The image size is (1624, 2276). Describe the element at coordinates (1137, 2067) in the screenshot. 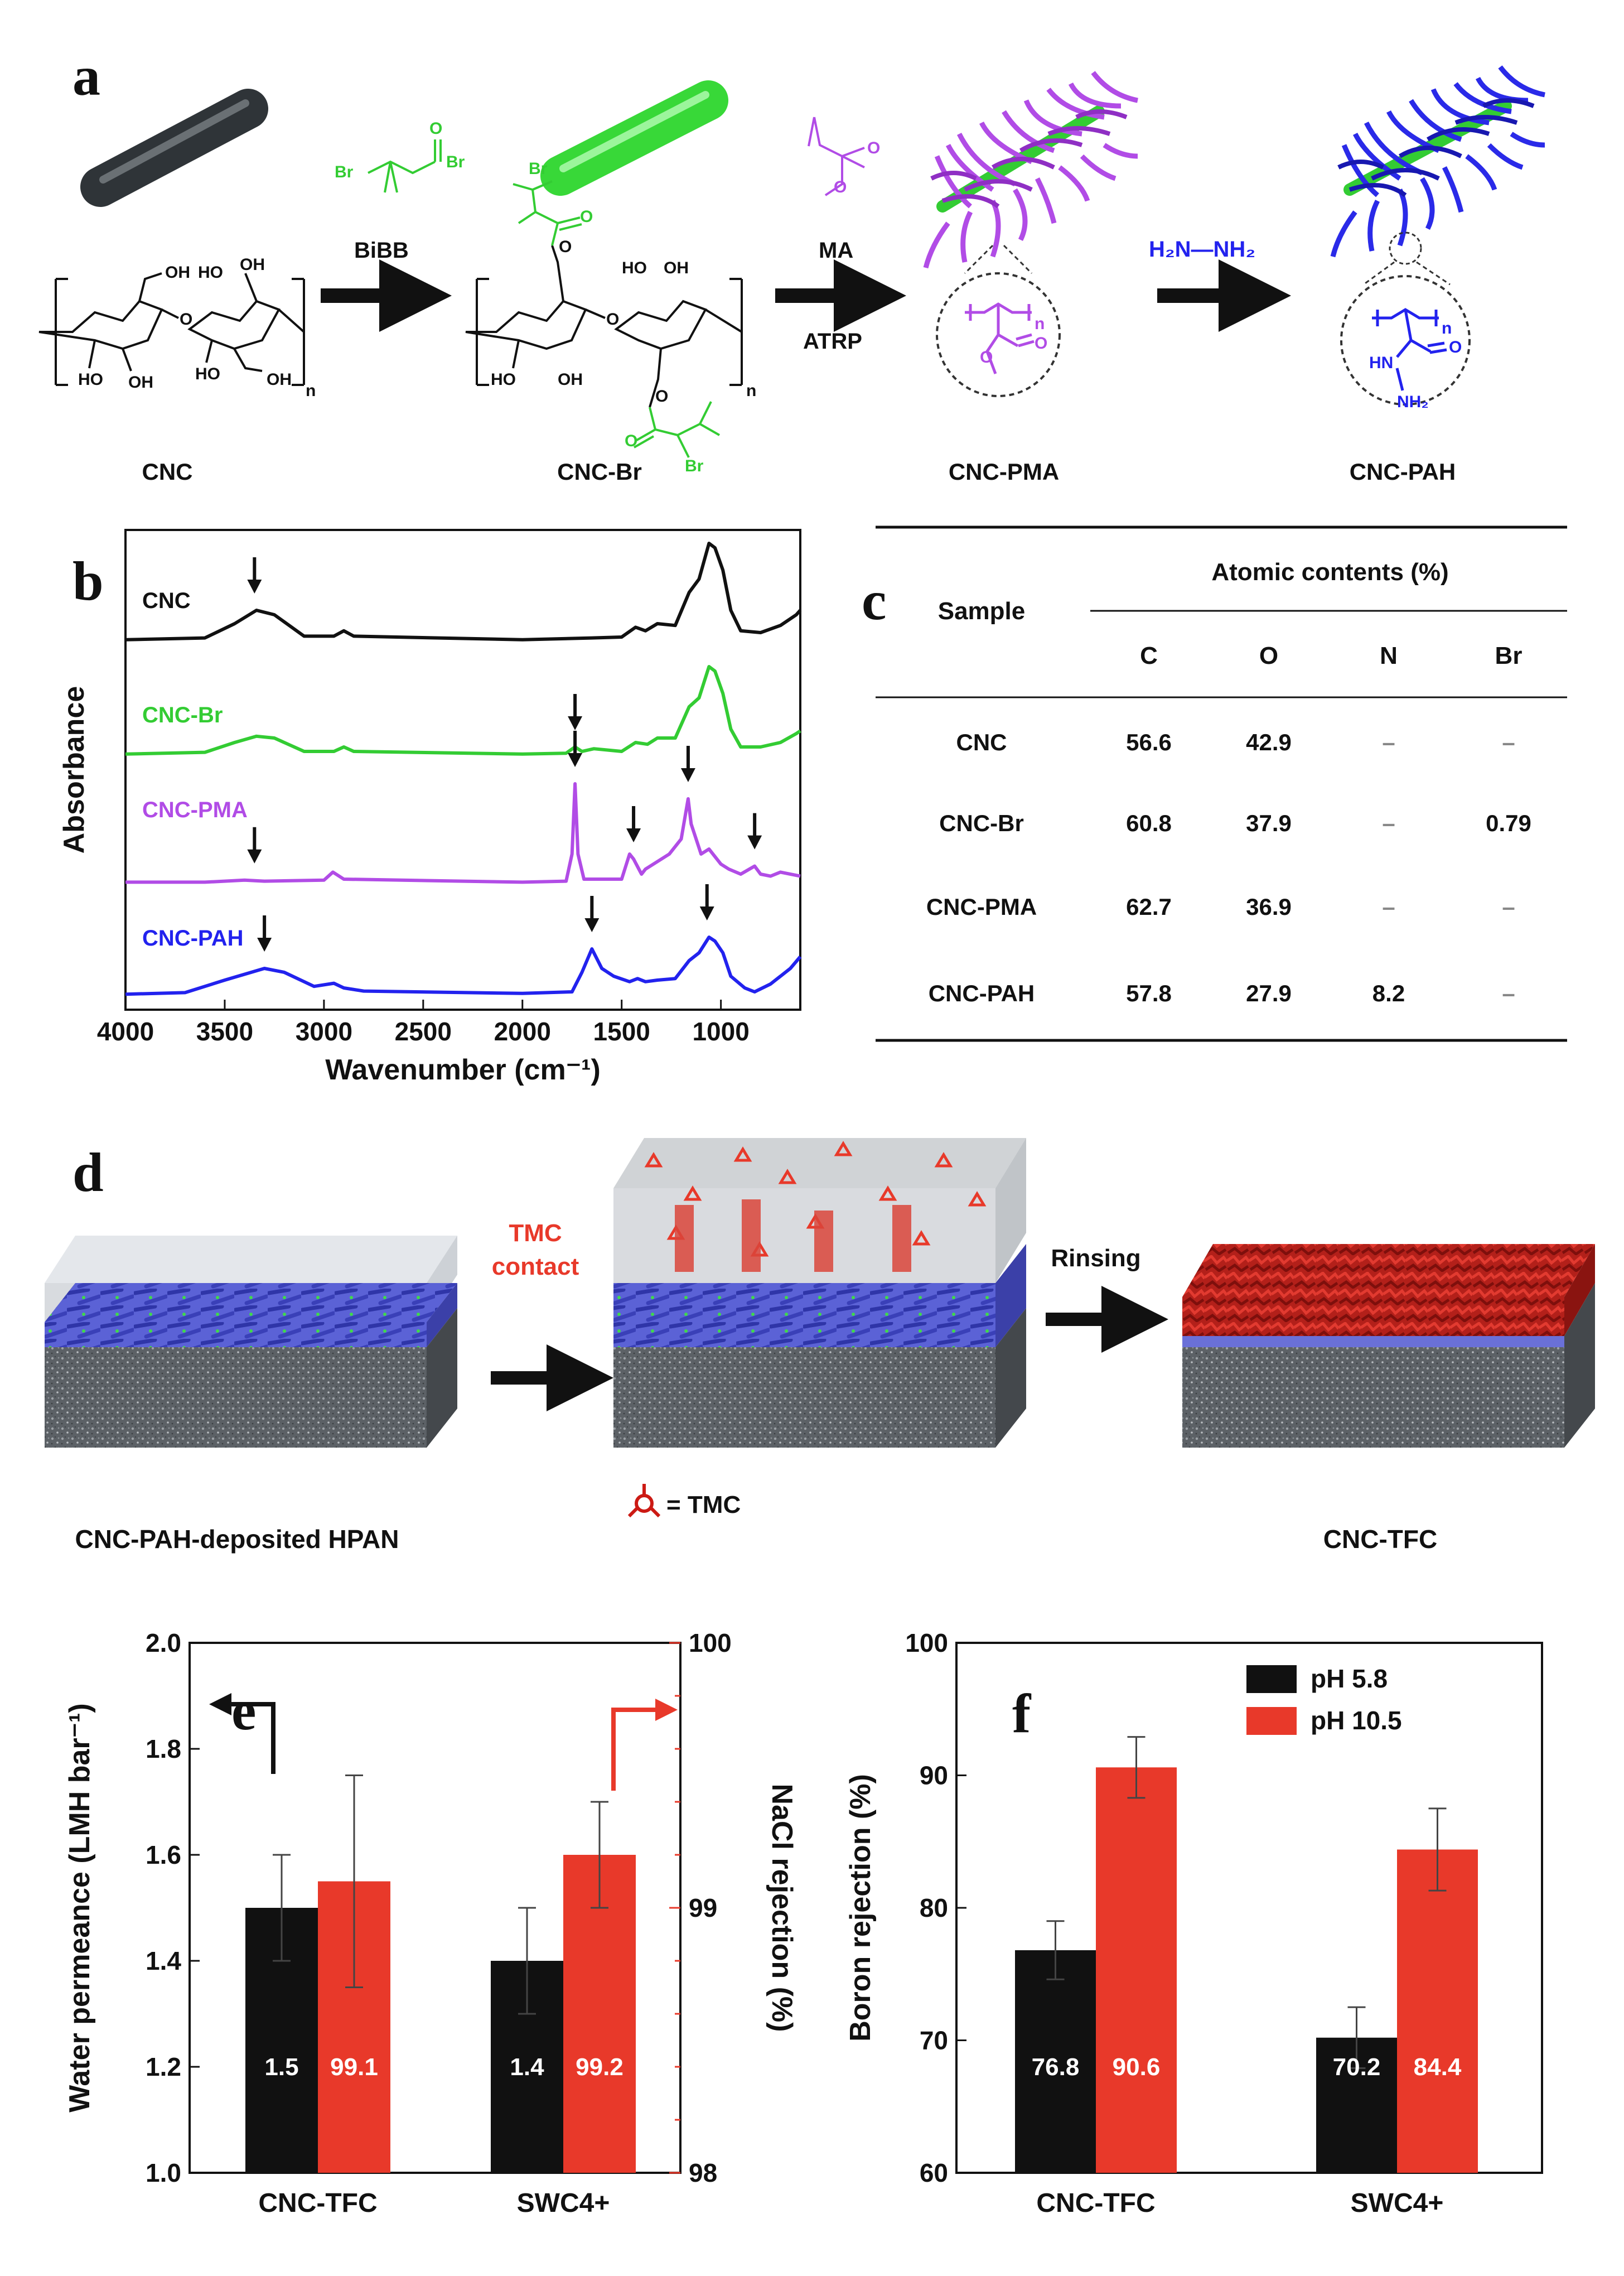

I see `bar-value-label: 90.6` at that location.